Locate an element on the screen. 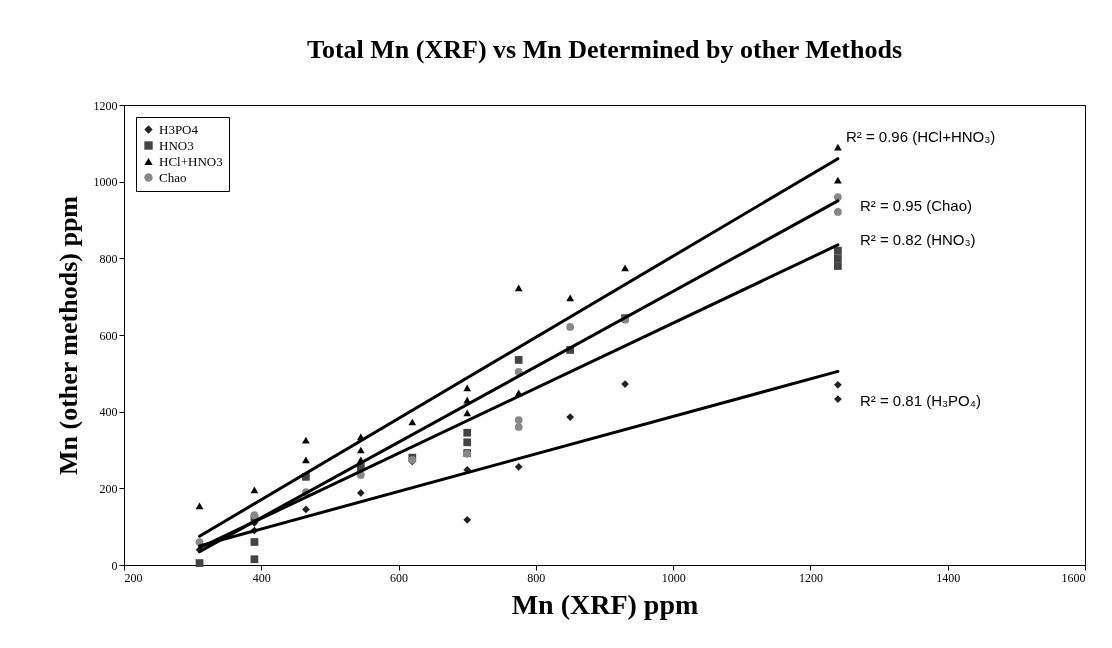 The height and width of the screenshot is (648, 1112). y-tick-label: 200 is located at coordinates (108, 488).